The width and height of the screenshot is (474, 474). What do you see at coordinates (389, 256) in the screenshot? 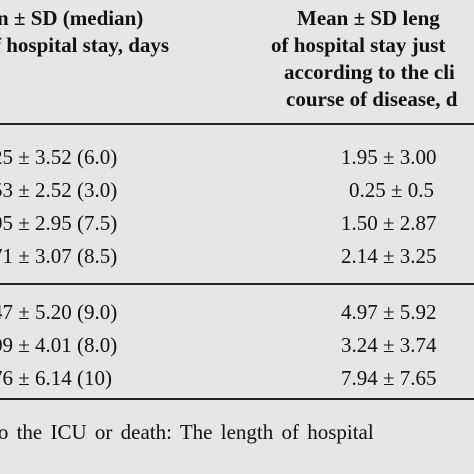
I see `table-cell-right: 2.14 ± 3.25` at bounding box center [389, 256].